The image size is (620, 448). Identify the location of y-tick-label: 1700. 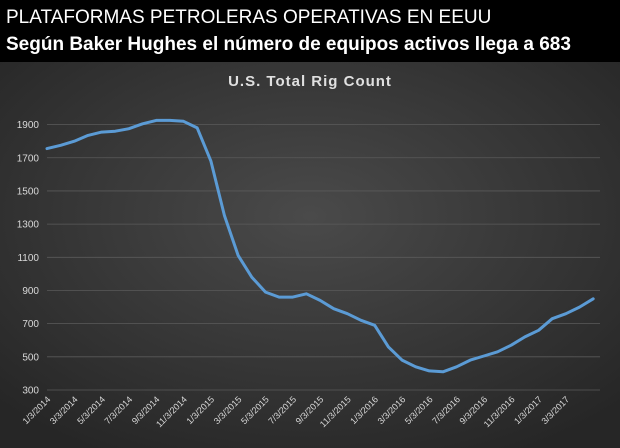
(28, 158).